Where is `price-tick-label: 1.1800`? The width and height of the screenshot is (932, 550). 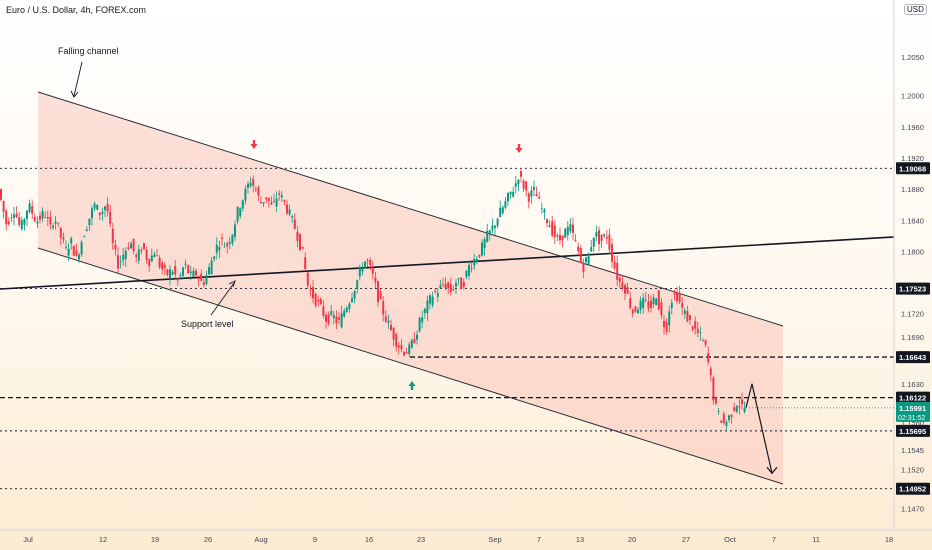
price-tick-label: 1.1800 is located at coordinates (912, 251).